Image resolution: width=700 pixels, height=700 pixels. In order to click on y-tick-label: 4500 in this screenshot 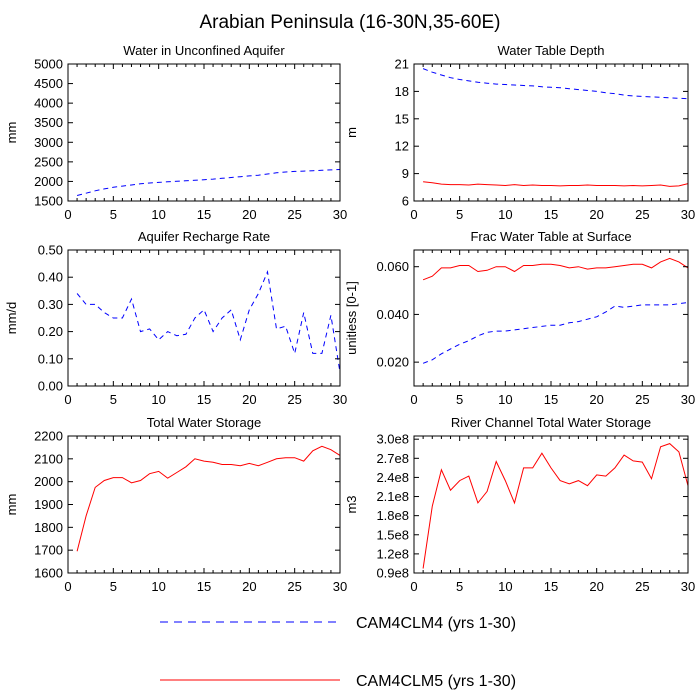, I will do `click(48, 83)`.